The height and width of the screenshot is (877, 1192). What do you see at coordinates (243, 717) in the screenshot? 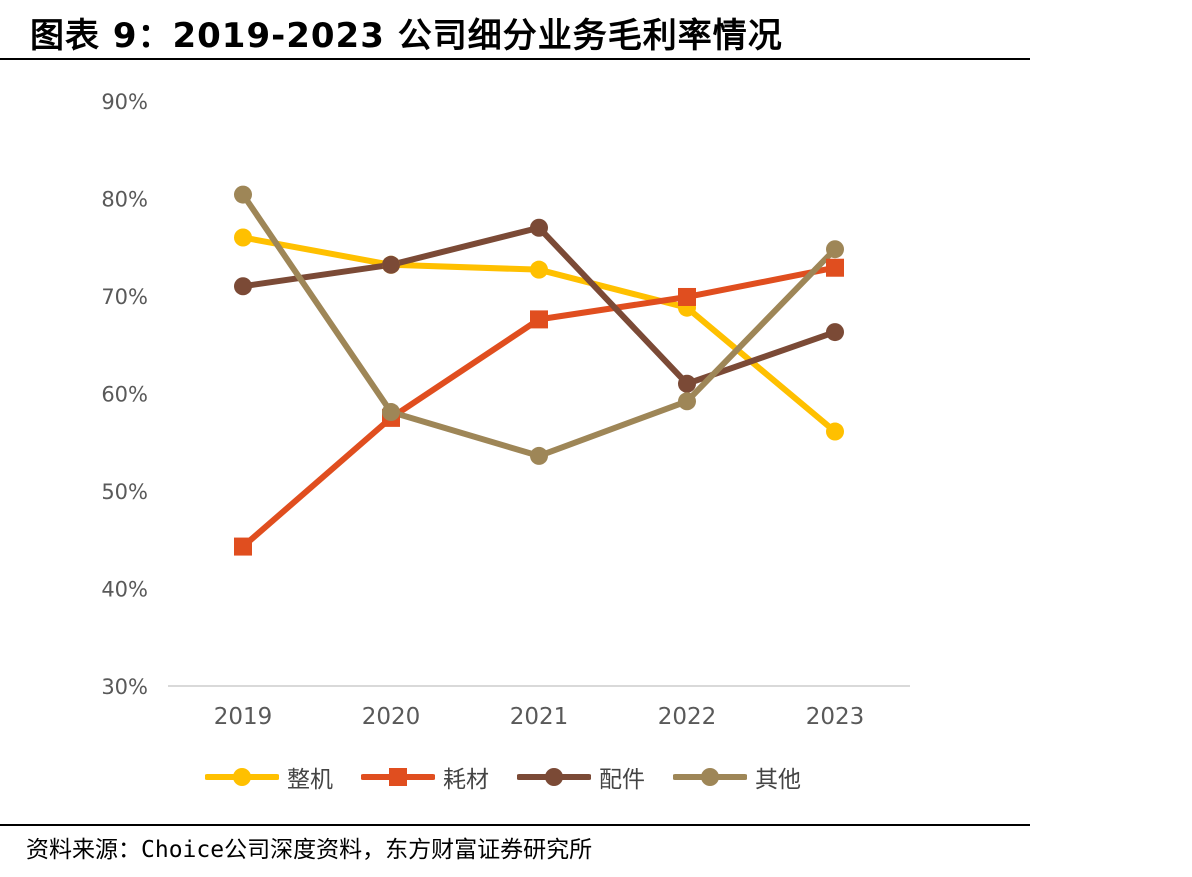
I see `x-tick-label: 2019` at bounding box center [243, 717].